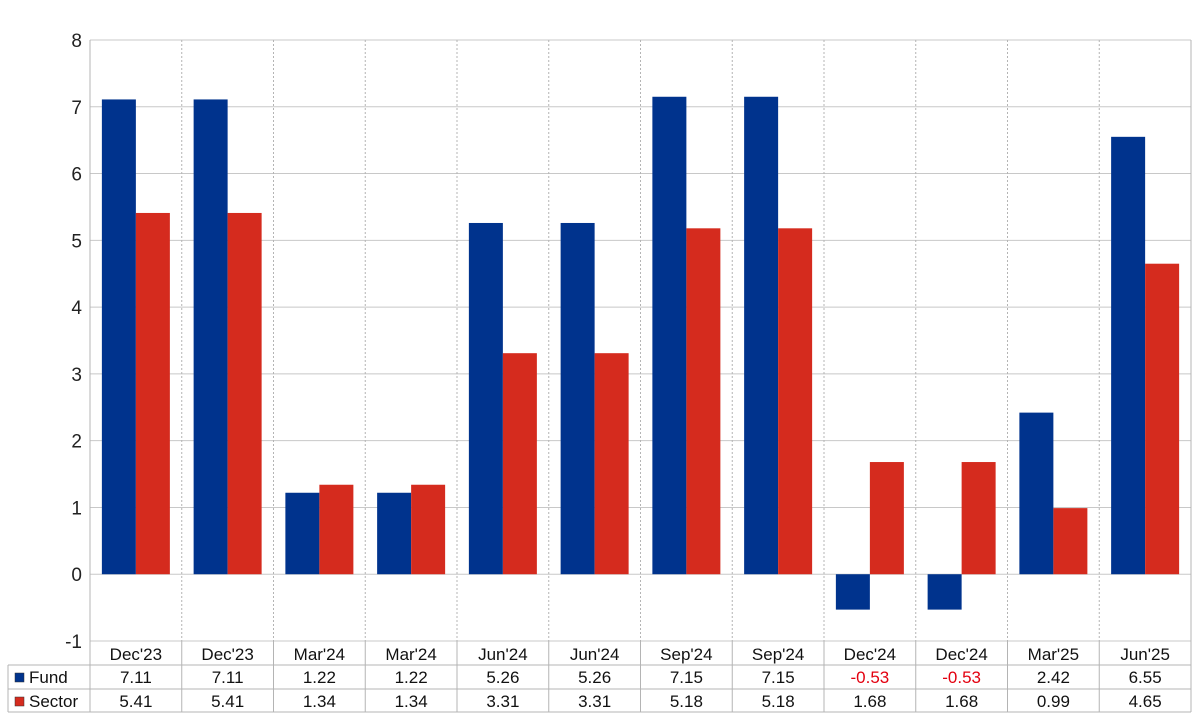 Image resolution: width=1200 pixels, height=720 pixels. Describe the element at coordinates (76, 108) in the screenshot. I see `y-tick-label: 7` at that location.